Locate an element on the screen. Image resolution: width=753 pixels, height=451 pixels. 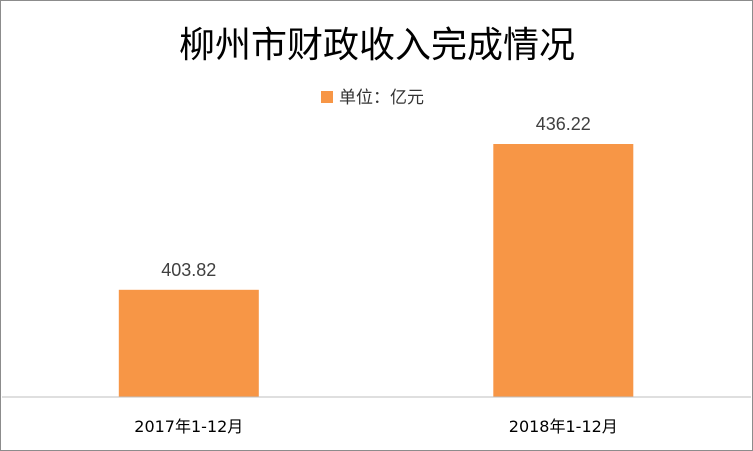
data-label-1: 403.82 is located at coordinates (188, 270).